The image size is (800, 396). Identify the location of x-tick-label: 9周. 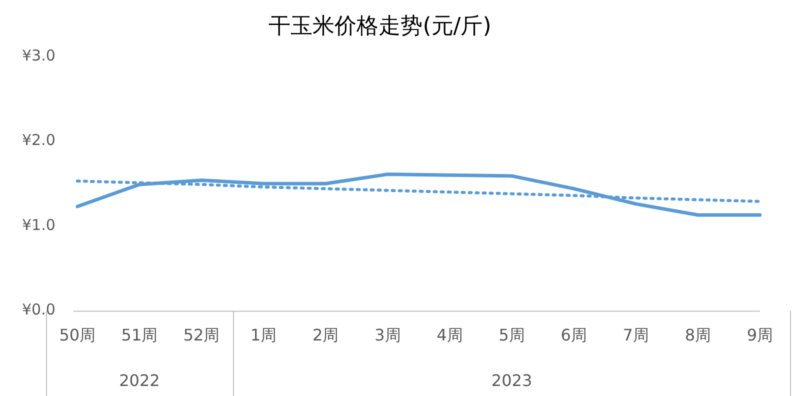
(760, 335).